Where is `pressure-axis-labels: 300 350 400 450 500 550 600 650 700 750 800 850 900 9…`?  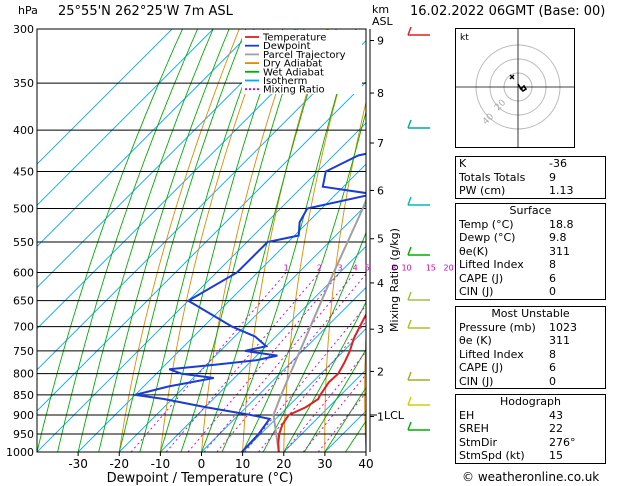
pressure-axis-labels: 300 350 400 450 500 550 600 650 700 750 800 850 900 9… is located at coordinates (20, 241).